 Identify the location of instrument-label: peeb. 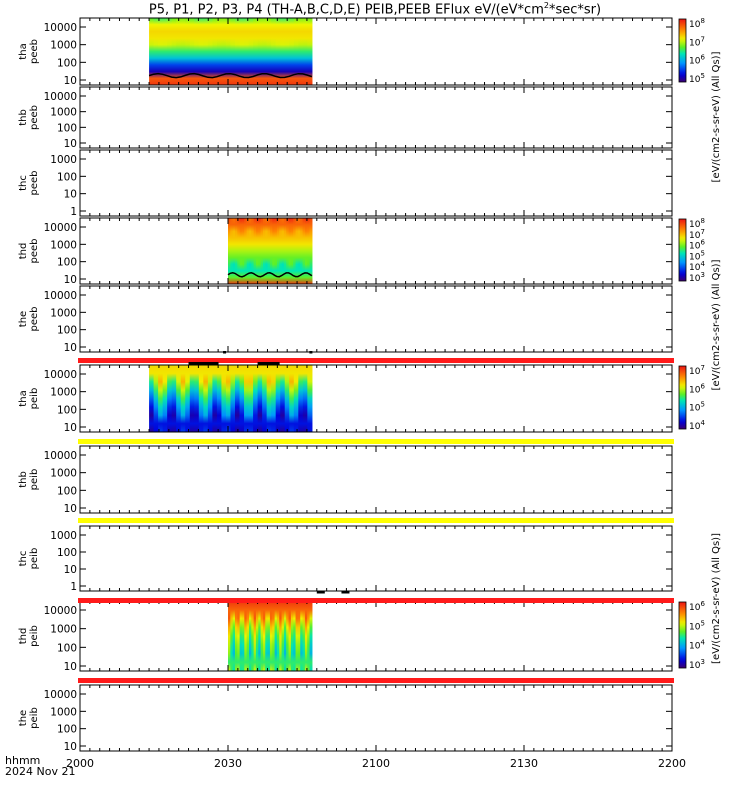
(34, 51).